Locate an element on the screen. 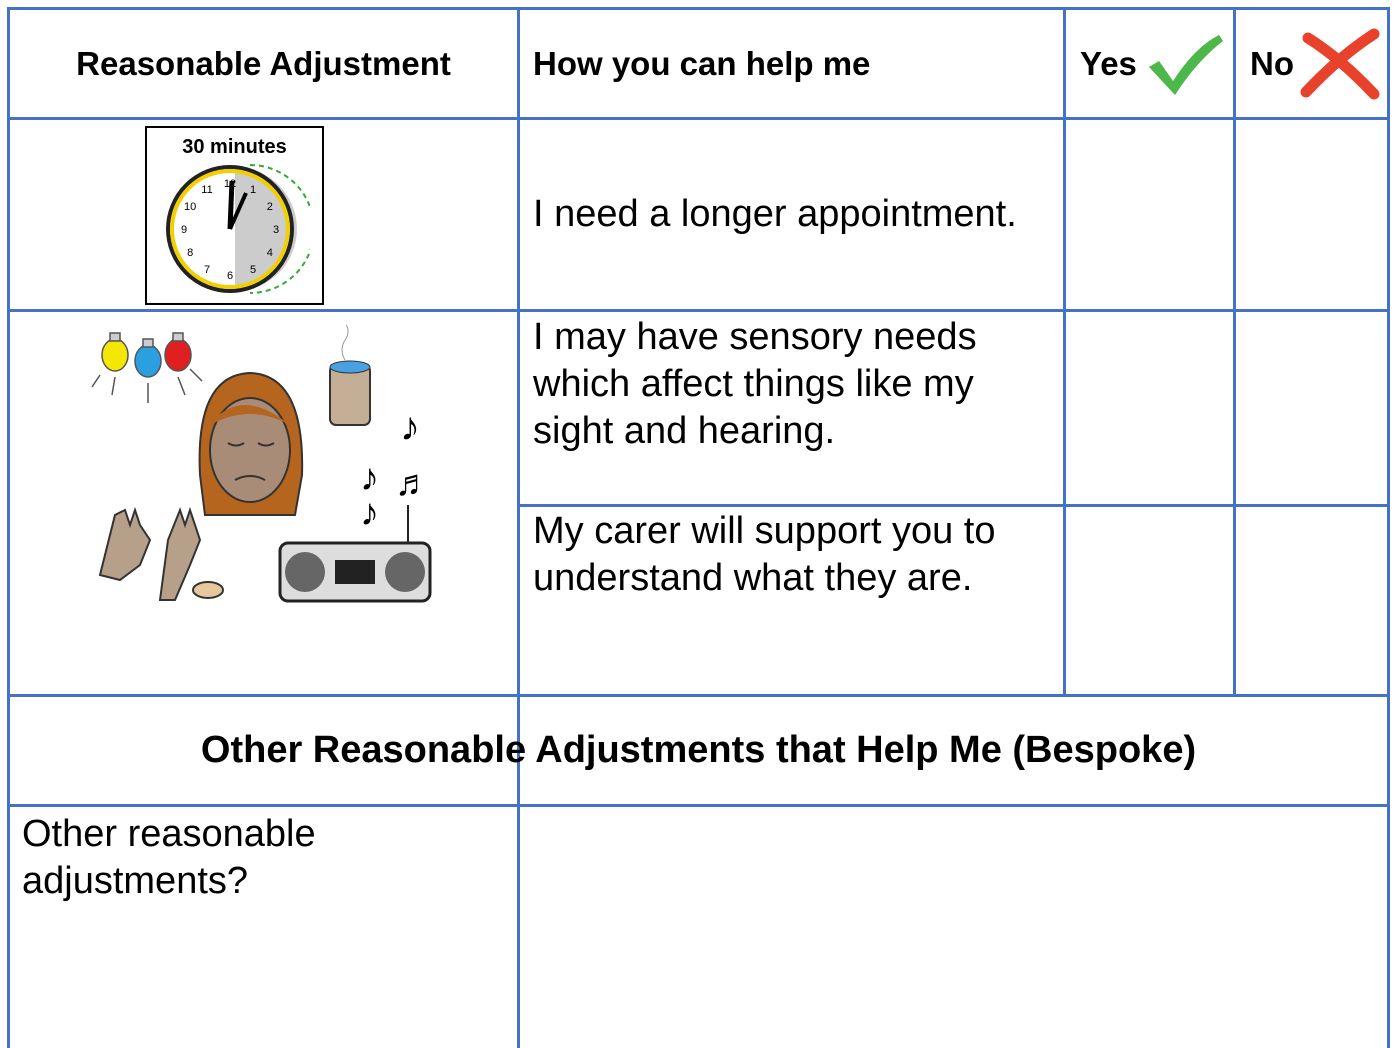  header-cell: How you can help me is located at coordinates (798, 63).